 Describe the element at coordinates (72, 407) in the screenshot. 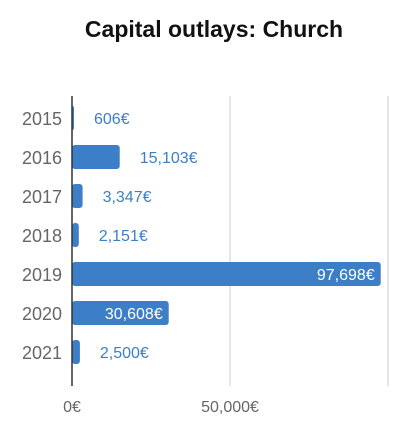

I see `x-tick-label: 0€` at that location.